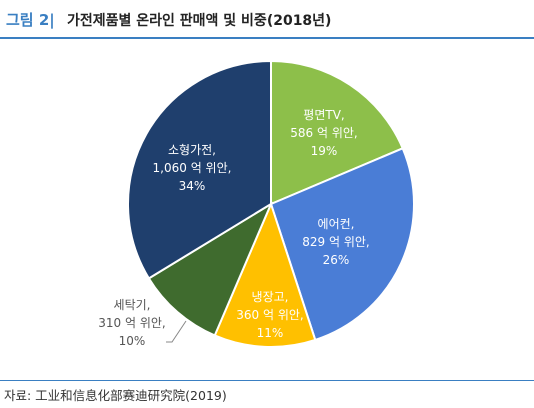 The width and height of the screenshot is (534, 408). Describe the element at coordinates (336, 260) in the screenshot. I see `slice-label-line: 26%` at that location.